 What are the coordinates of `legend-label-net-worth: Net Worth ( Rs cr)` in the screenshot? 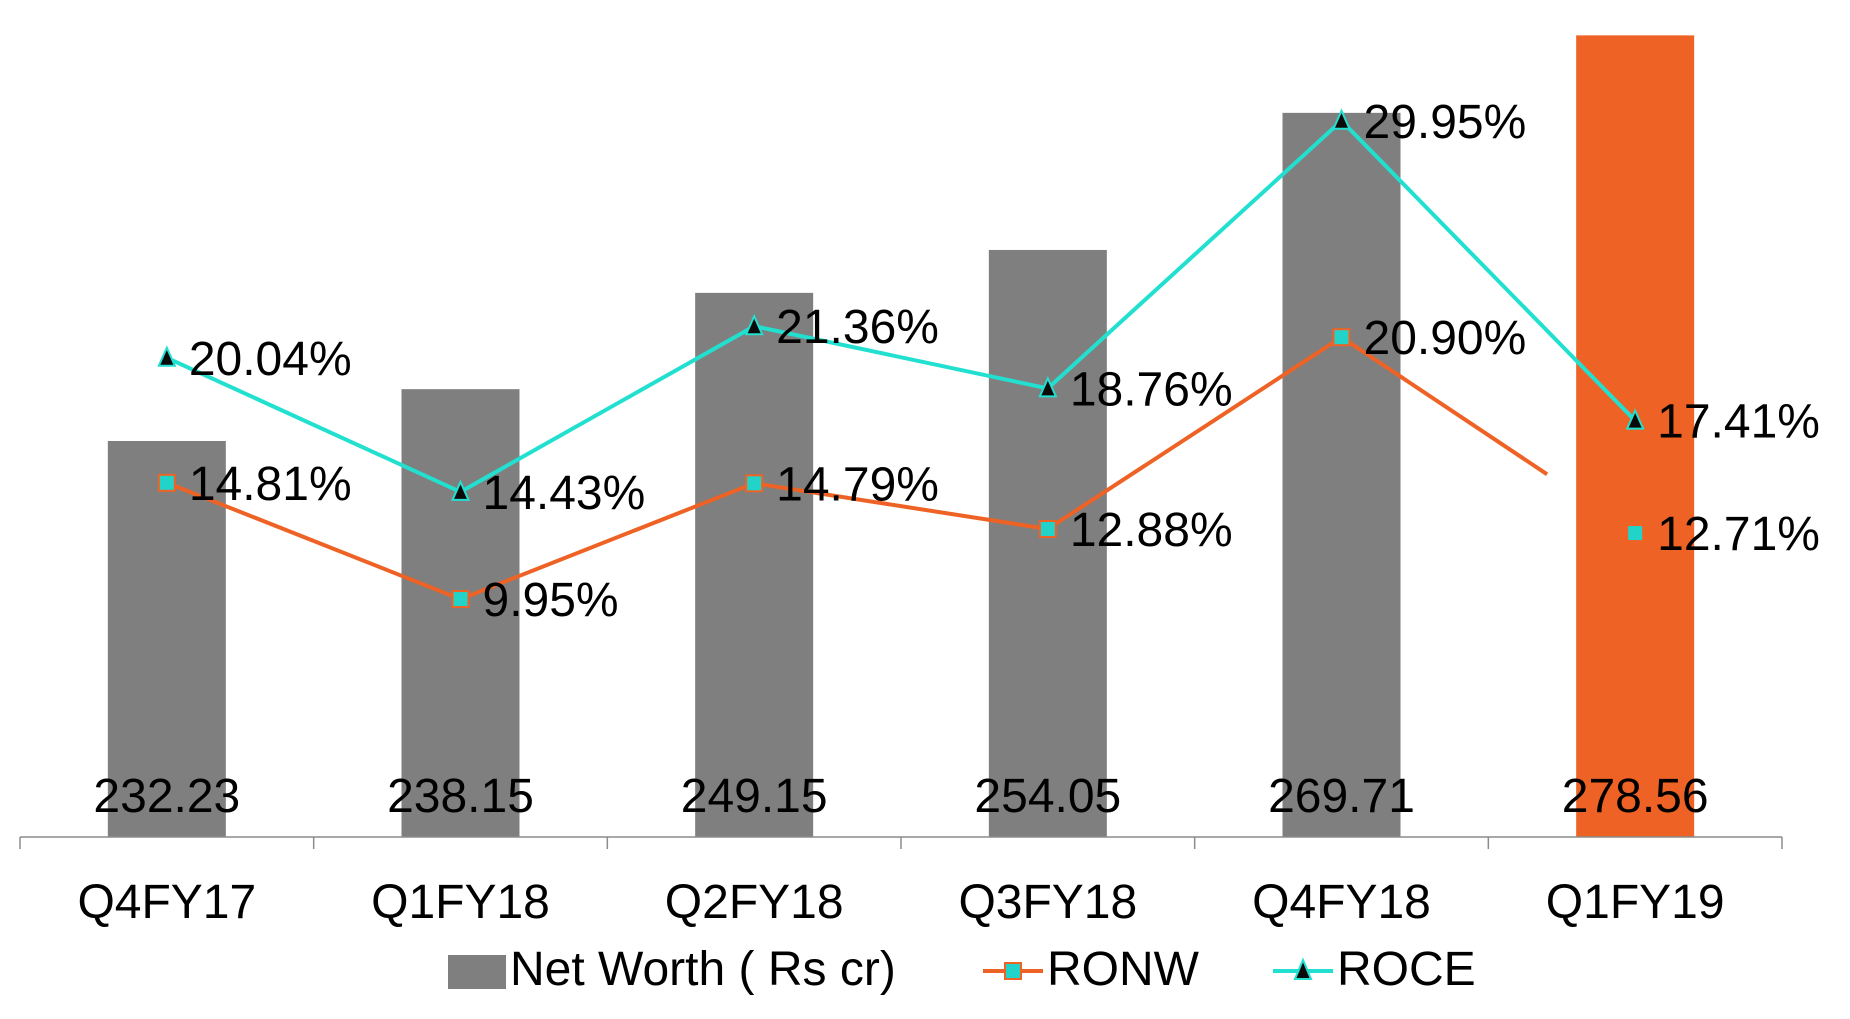 It's located at (703, 969).